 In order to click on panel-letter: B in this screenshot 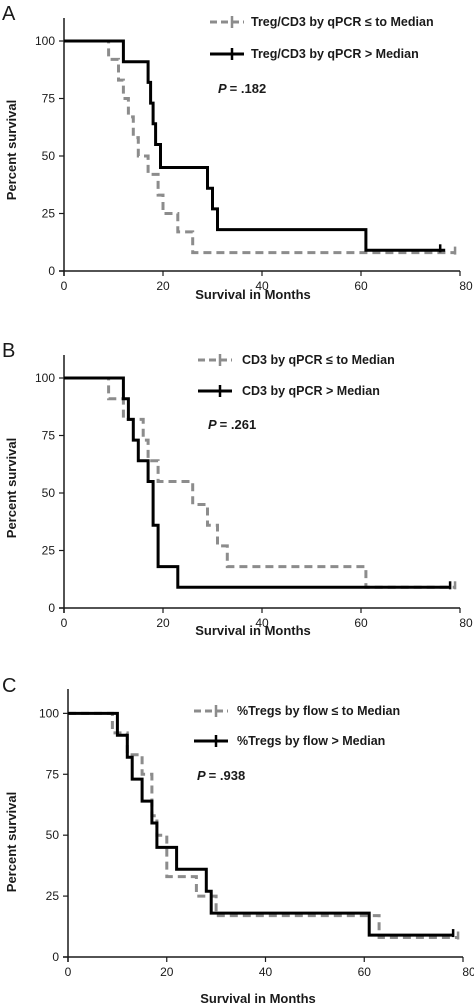, I will do `click(8, 351)`.